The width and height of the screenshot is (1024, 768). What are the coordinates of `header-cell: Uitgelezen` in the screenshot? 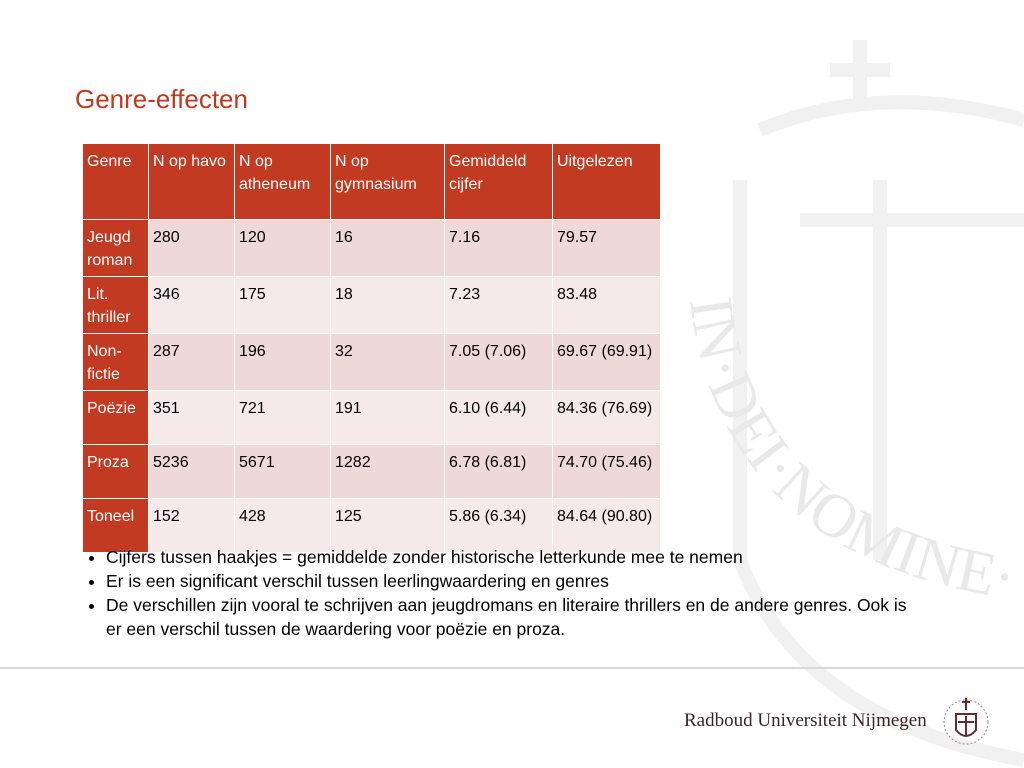 It's located at (606, 181).